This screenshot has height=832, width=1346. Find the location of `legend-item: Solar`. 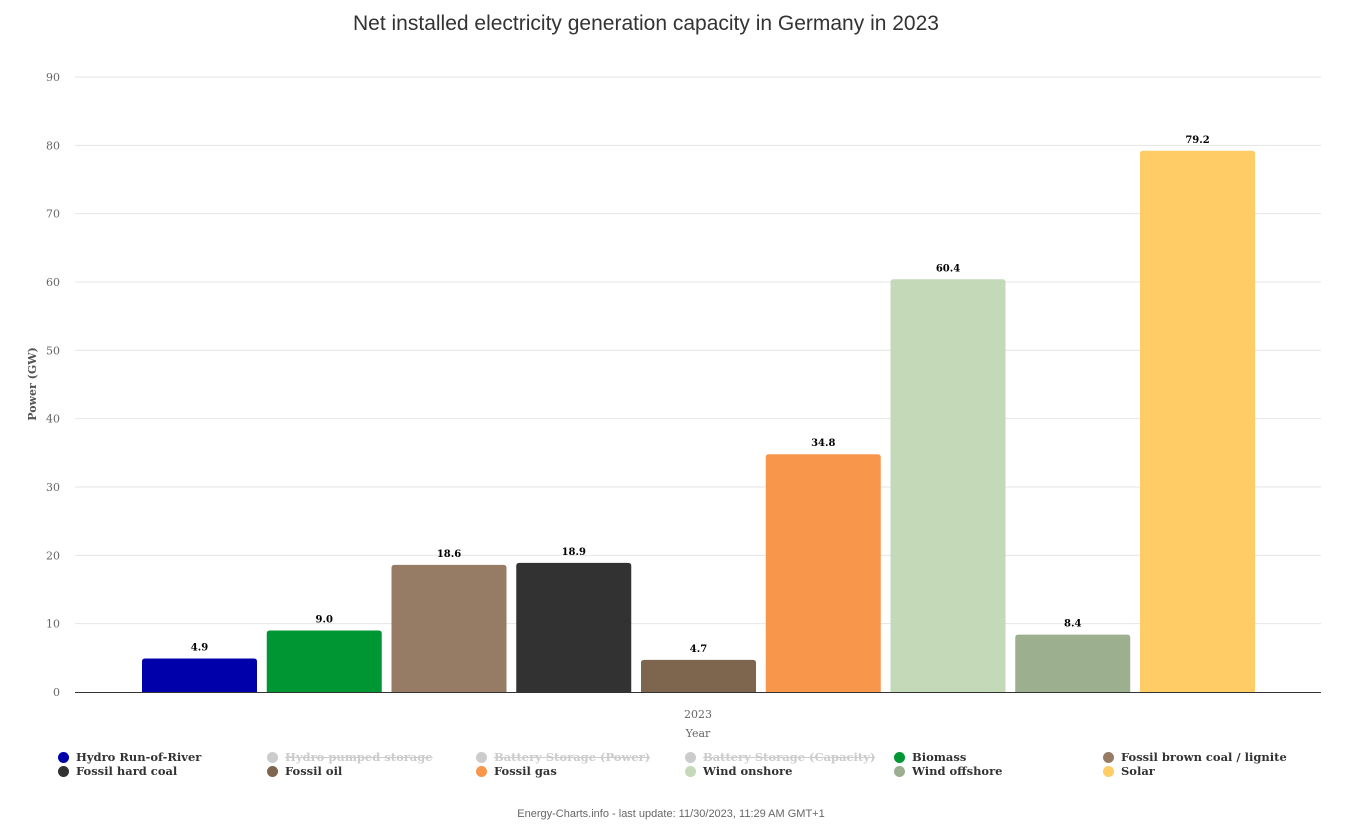

legend-item: Solar is located at coordinates (1207, 771).